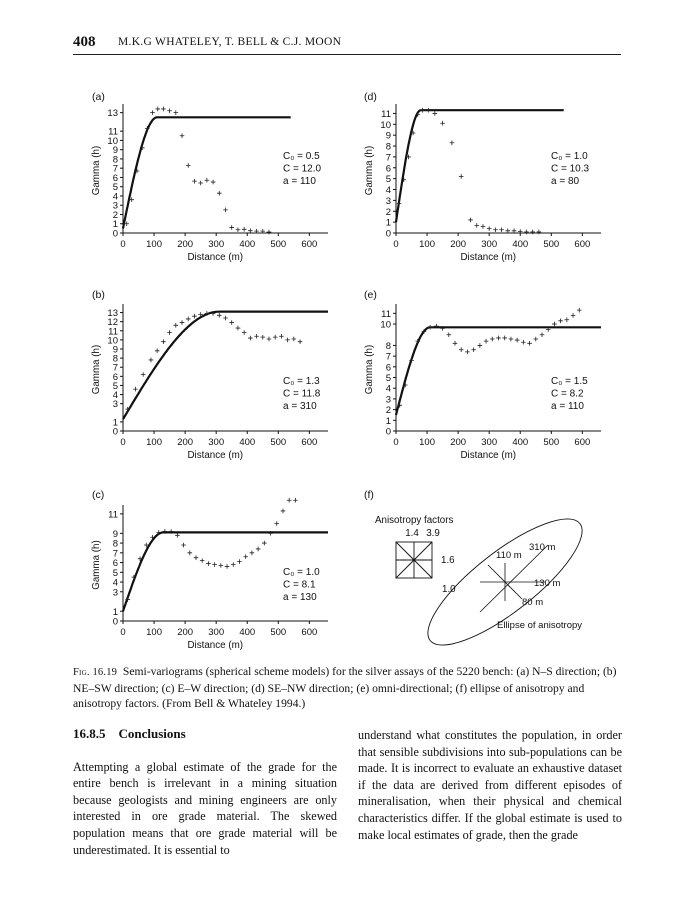 The height and width of the screenshot is (900, 691). Describe the element at coordinates (98, 295) in the screenshot. I see `panel-label: (b)` at that location.